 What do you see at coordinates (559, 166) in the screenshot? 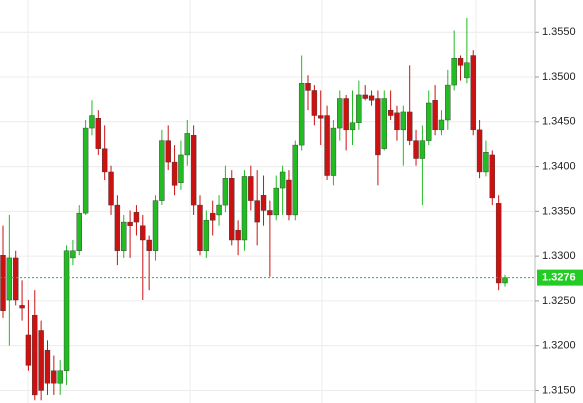
I see `y-tick-label: 1.3400` at bounding box center [559, 166].